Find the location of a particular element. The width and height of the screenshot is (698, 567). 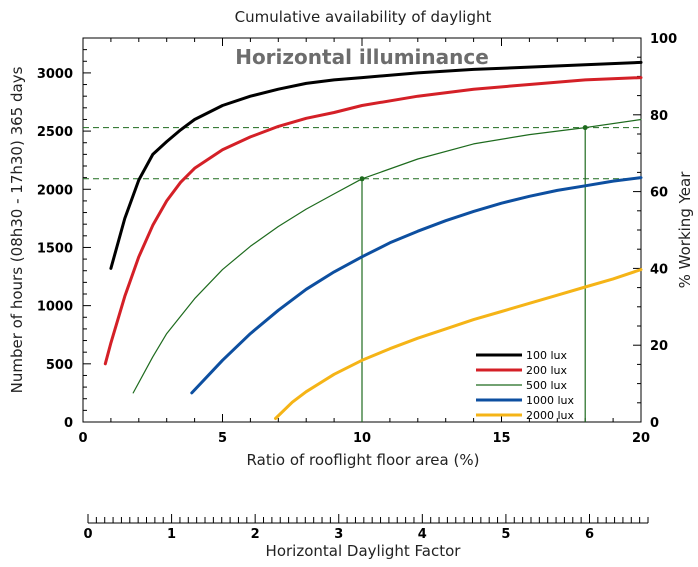

secondary-x-axis-label: Horizontal Daylight Factor is located at coordinates (364, 551).